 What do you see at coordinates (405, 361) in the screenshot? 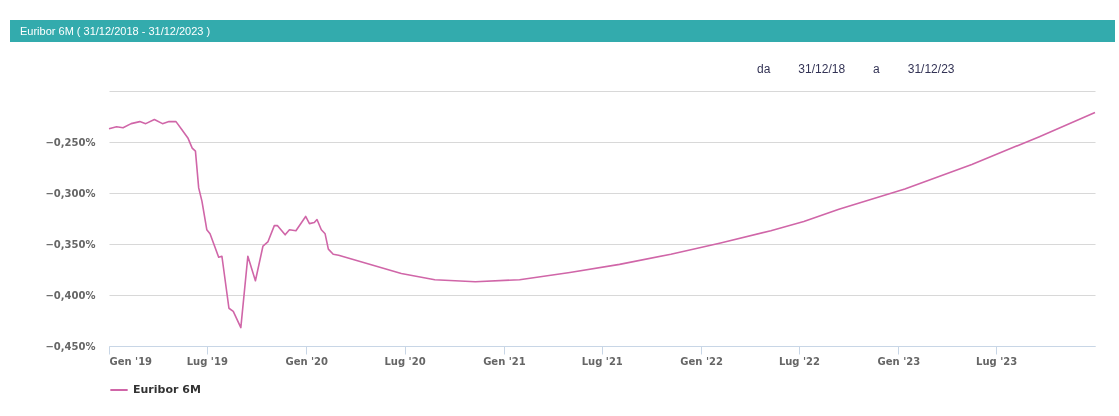
I see `x-tick-label: Lug '20` at bounding box center [405, 361].